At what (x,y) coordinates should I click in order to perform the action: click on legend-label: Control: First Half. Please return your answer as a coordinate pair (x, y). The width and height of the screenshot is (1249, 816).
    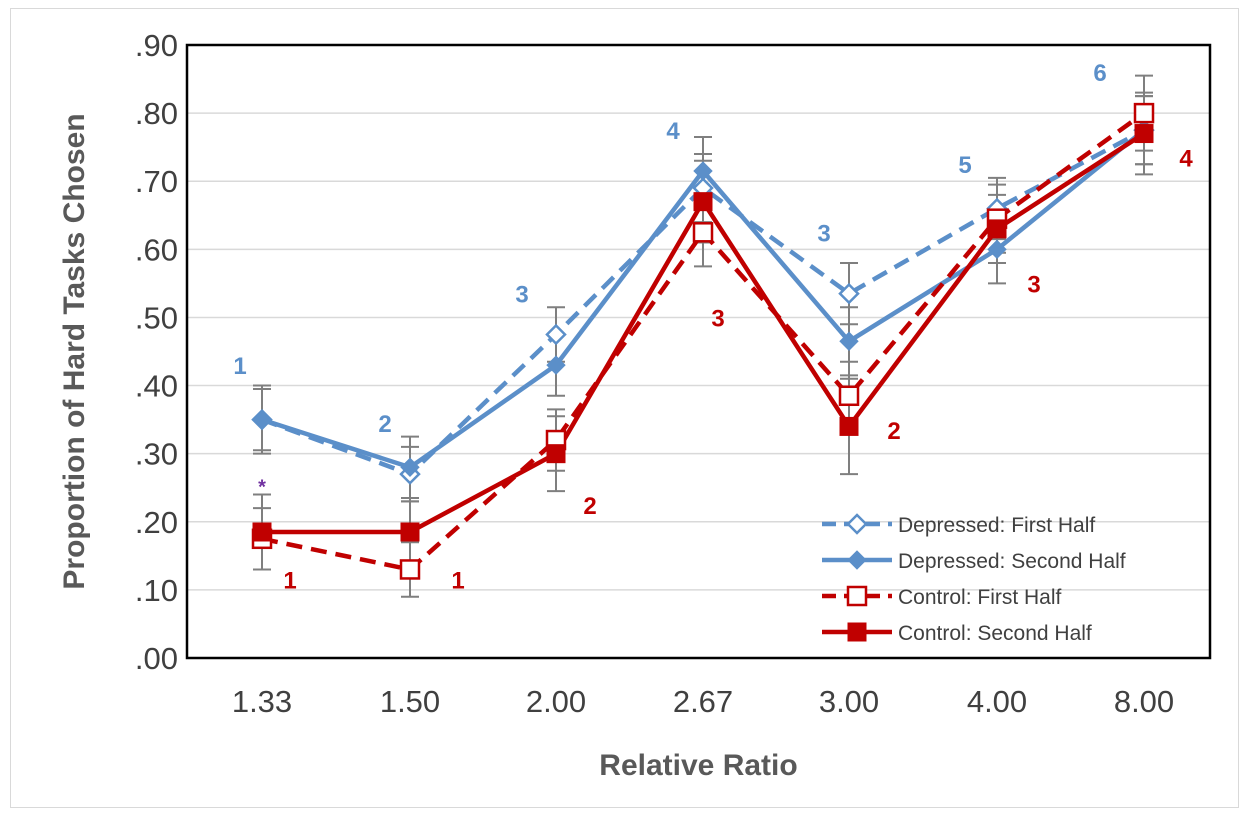
    Looking at the image, I should click on (980, 597).